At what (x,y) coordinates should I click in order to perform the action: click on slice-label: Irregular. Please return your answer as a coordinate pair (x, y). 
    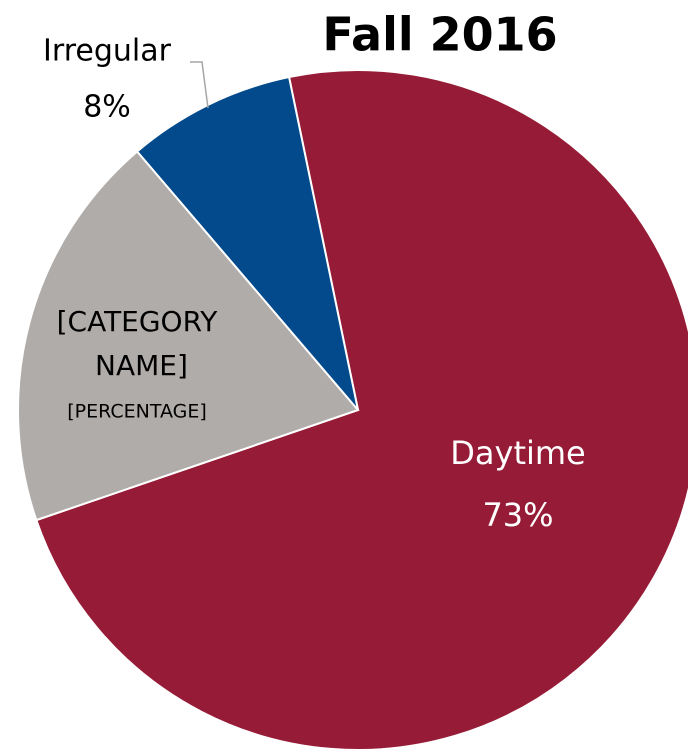
    Looking at the image, I should click on (107, 51).